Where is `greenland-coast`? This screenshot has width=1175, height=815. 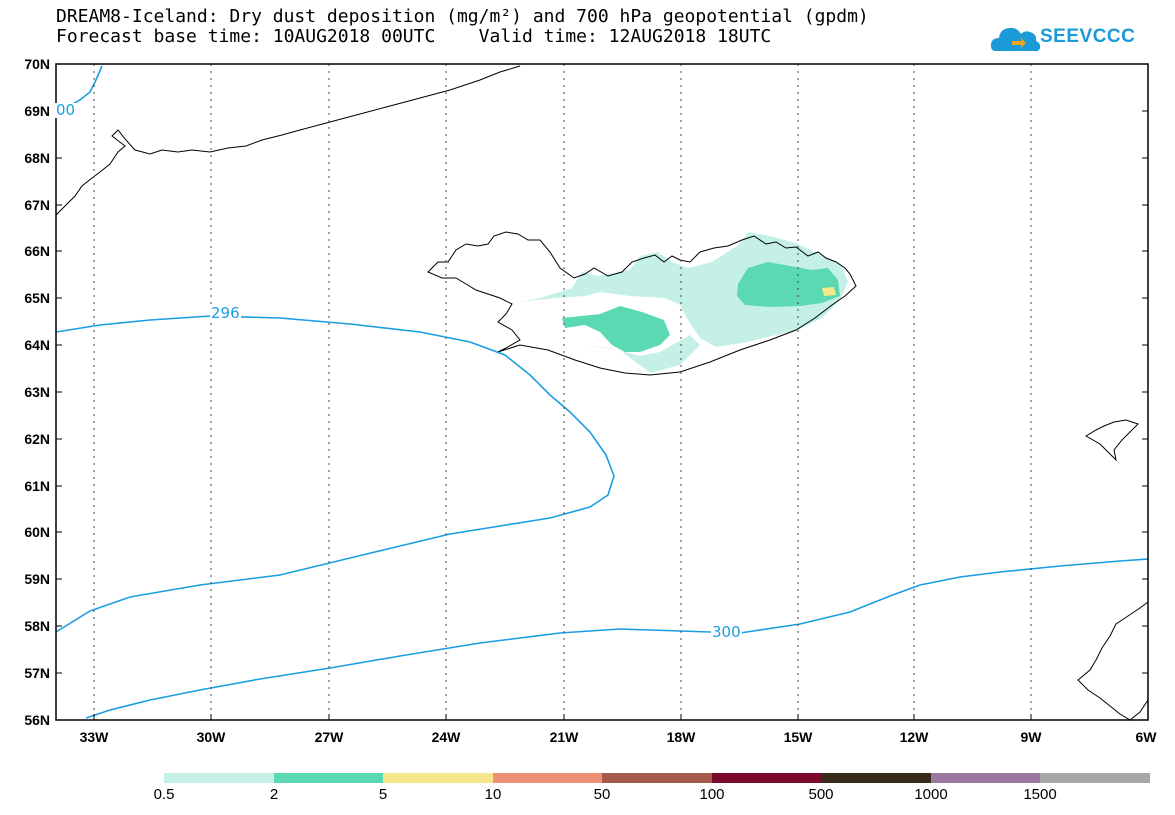 greenland-coast is located at coordinates (288, 140).